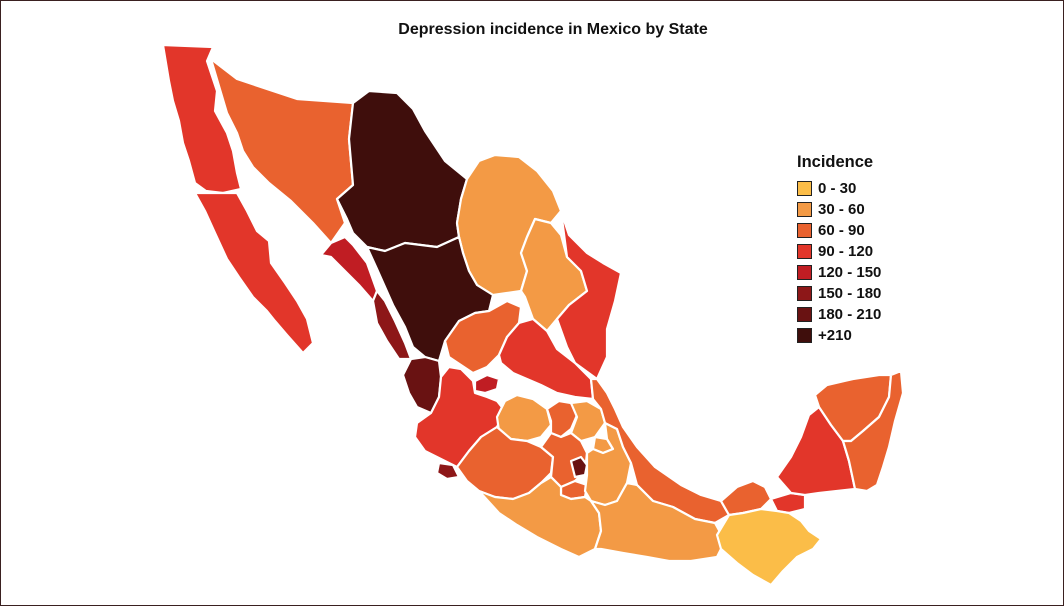 The image size is (1064, 607). What do you see at coordinates (835, 162) in the screenshot?
I see `legend-title: Incidence` at bounding box center [835, 162].